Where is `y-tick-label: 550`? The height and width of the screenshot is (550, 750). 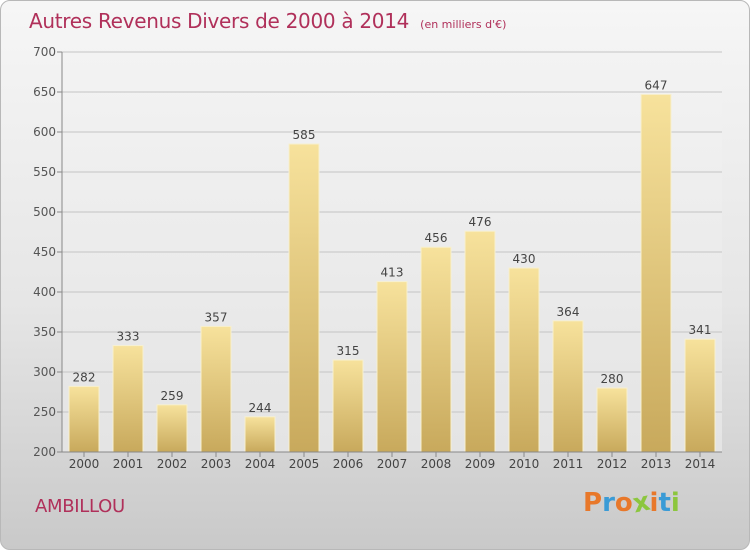
y-tick-label: 550 is located at coordinates (44, 172).